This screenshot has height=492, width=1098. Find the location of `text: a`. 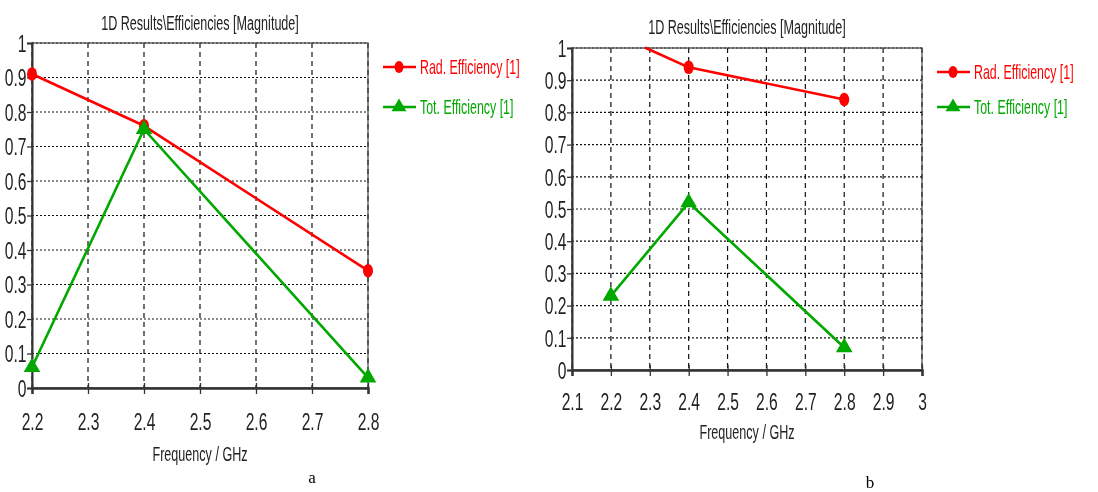

text: a is located at coordinates (312, 477).